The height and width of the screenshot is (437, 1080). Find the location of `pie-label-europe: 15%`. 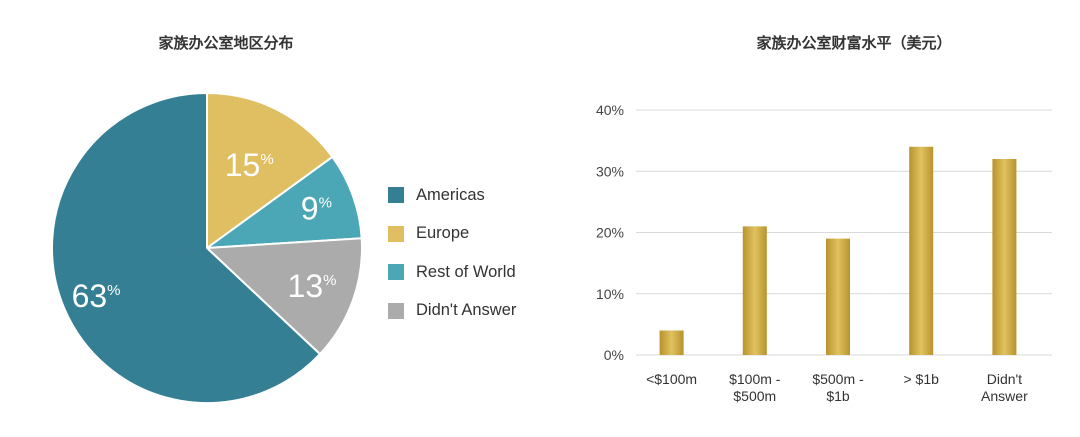

pie-label-europe: 15% is located at coordinates (249, 165).